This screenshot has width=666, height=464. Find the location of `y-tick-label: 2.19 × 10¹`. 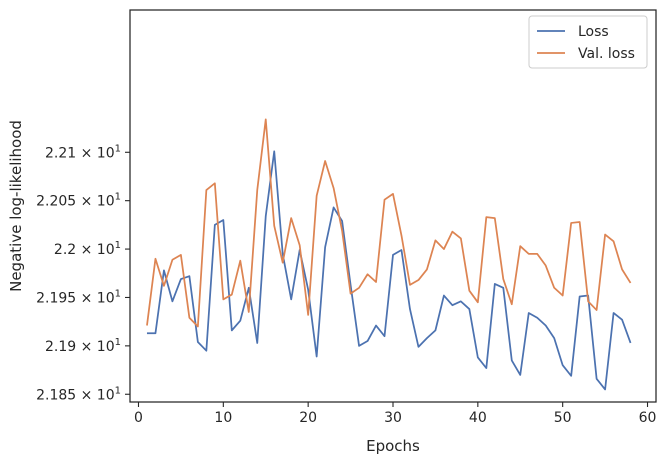

y-tick-label: 2.19 × 10¹ is located at coordinates (83, 346).